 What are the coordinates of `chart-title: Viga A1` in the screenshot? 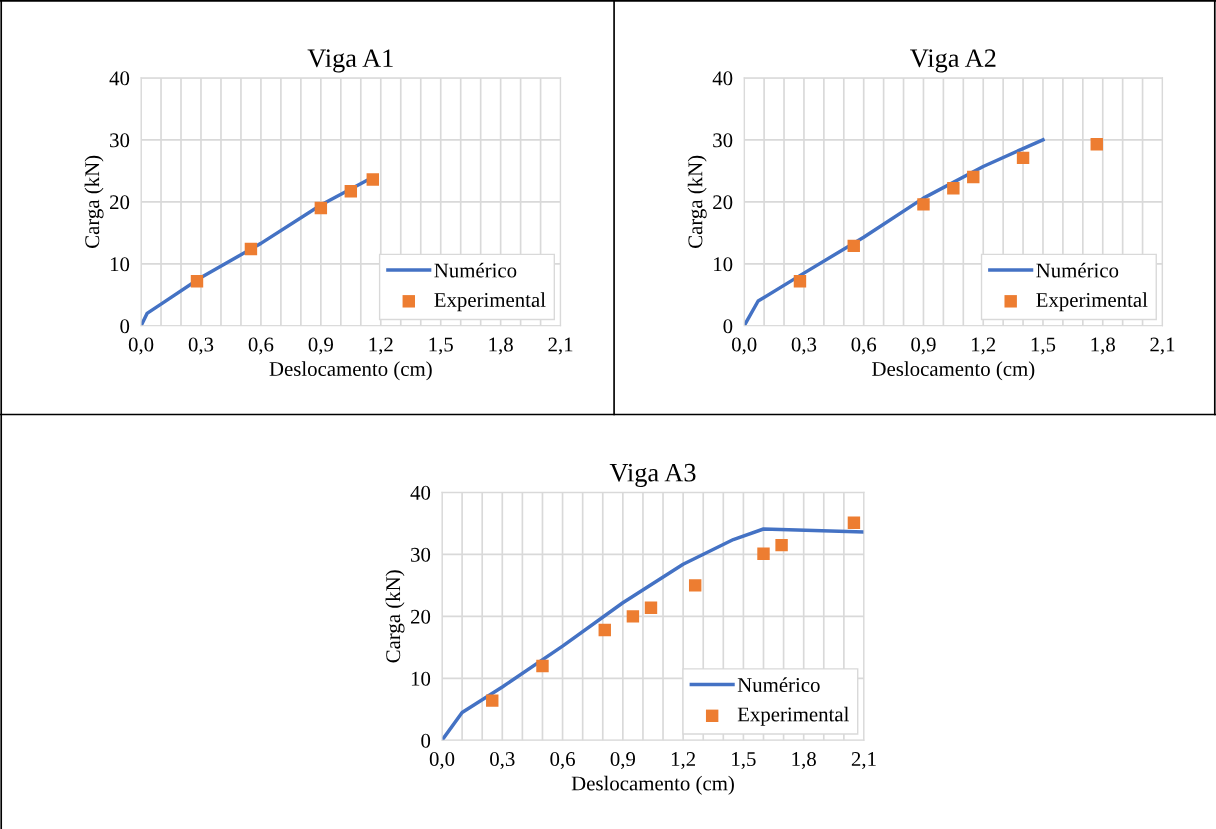 It's located at (350, 61).